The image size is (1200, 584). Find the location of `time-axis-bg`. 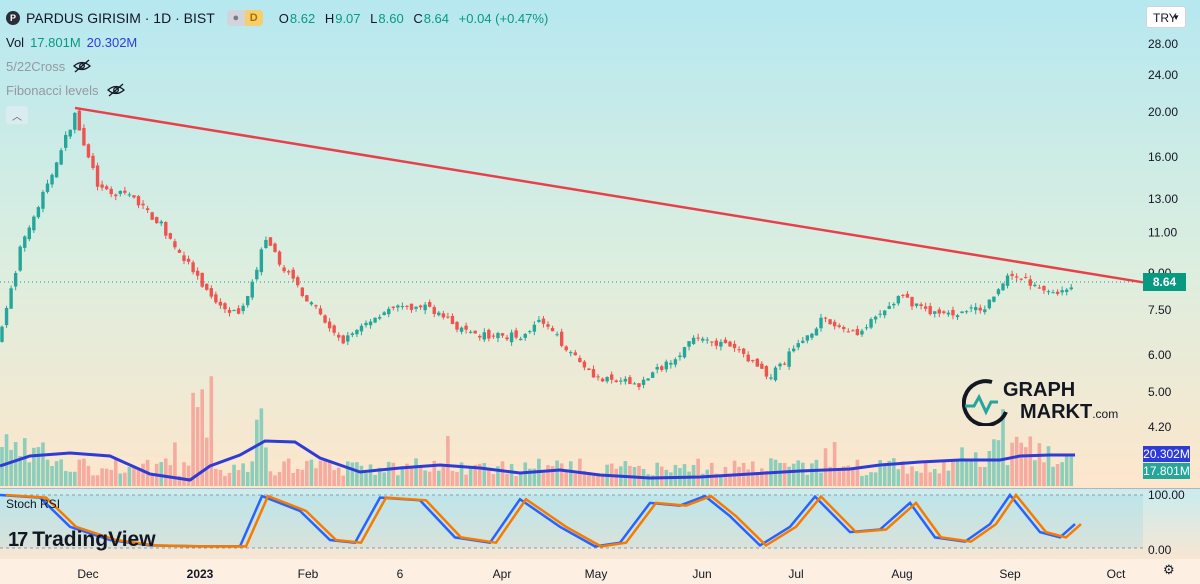

time-axis-bg is located at coordinates (600, 571).